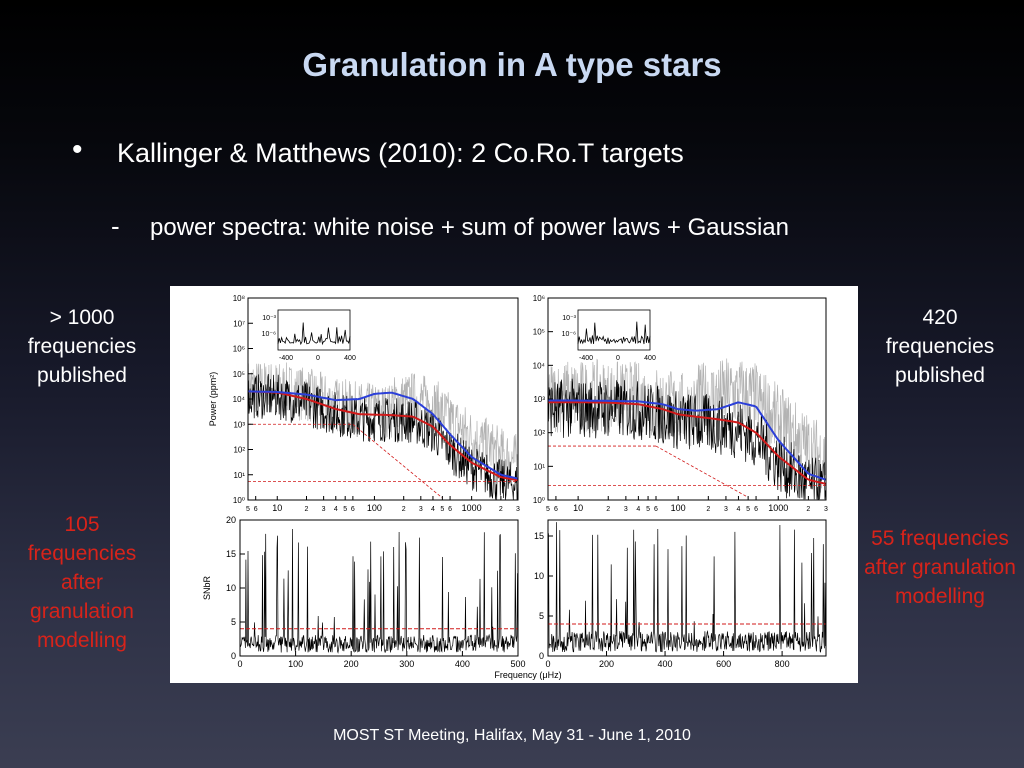 Image resolution: width=1024 pixels, height=768 pixels. I want to click on slide-title: Granulation in A type stars, so click(512, 64).